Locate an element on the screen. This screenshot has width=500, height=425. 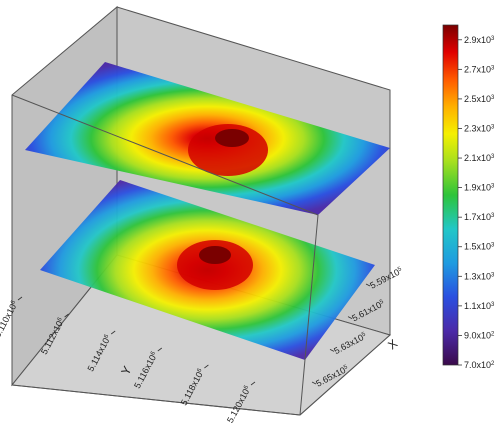
upper-surface-summit is located at coordinates (232, 138).